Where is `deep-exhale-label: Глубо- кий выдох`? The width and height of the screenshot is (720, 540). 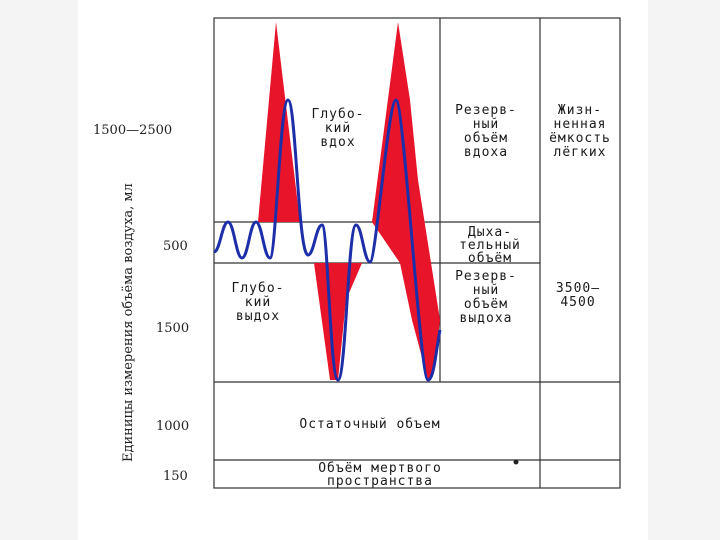 deep-exhale-label: Глубо- кий выдох is located at coordinates (258, 302).